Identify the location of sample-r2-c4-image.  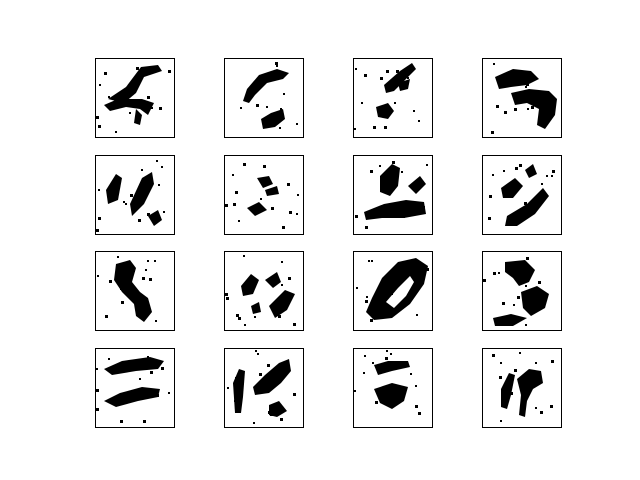
(521, 195).